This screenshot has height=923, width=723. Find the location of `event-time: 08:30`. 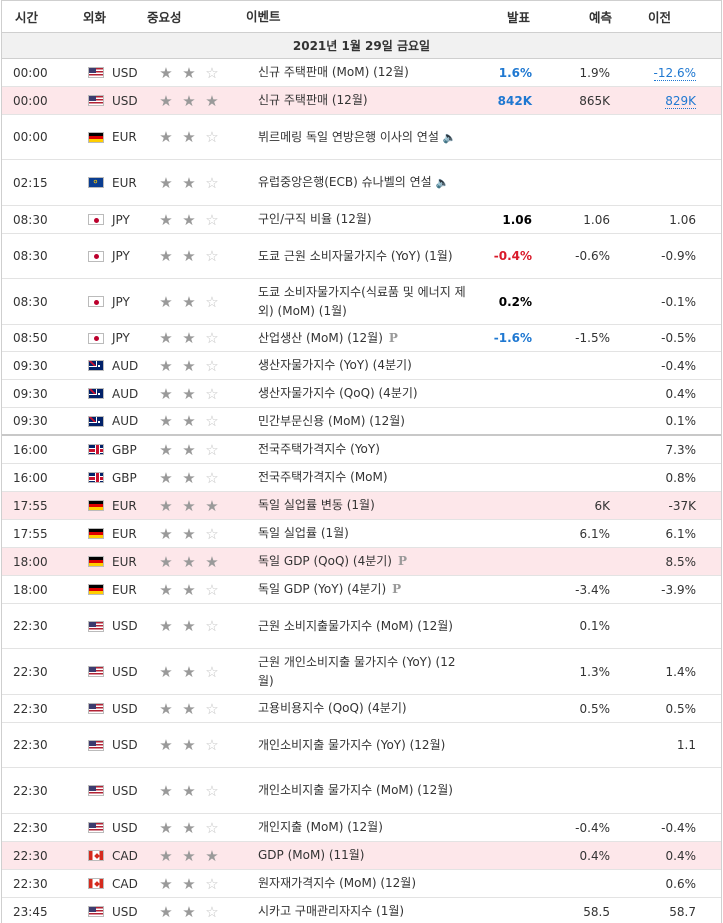

event-time: 08:30 is located at coordinates (30, 219).